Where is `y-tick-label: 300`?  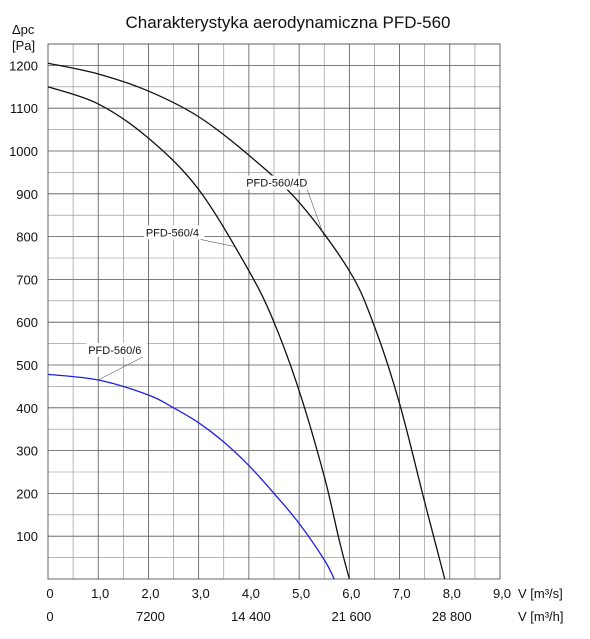
y-tick-label: 300 is located at coordinates (27, 451).